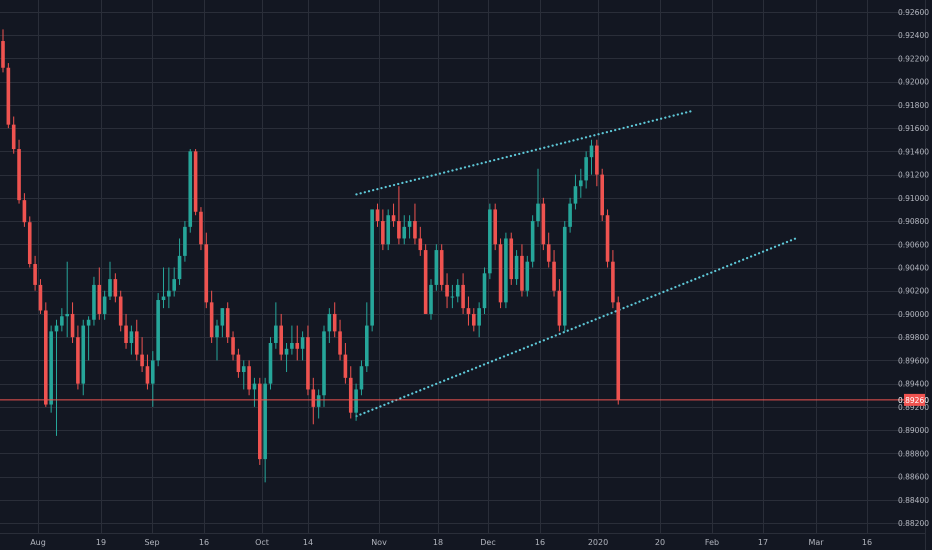 Image resolution: width=932 pixels, height=550 pixels. What do you see at coordinates (525, 152) in the screenshot?
I see `upper-trendline` at bounding box center [525, 152].